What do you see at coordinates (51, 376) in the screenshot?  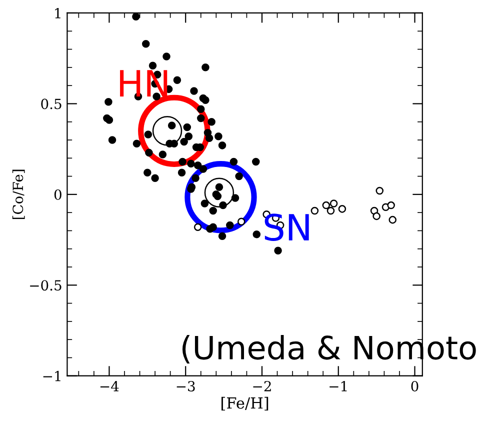 I see `y-tick-label: −1` at bounding box center [51, 376].